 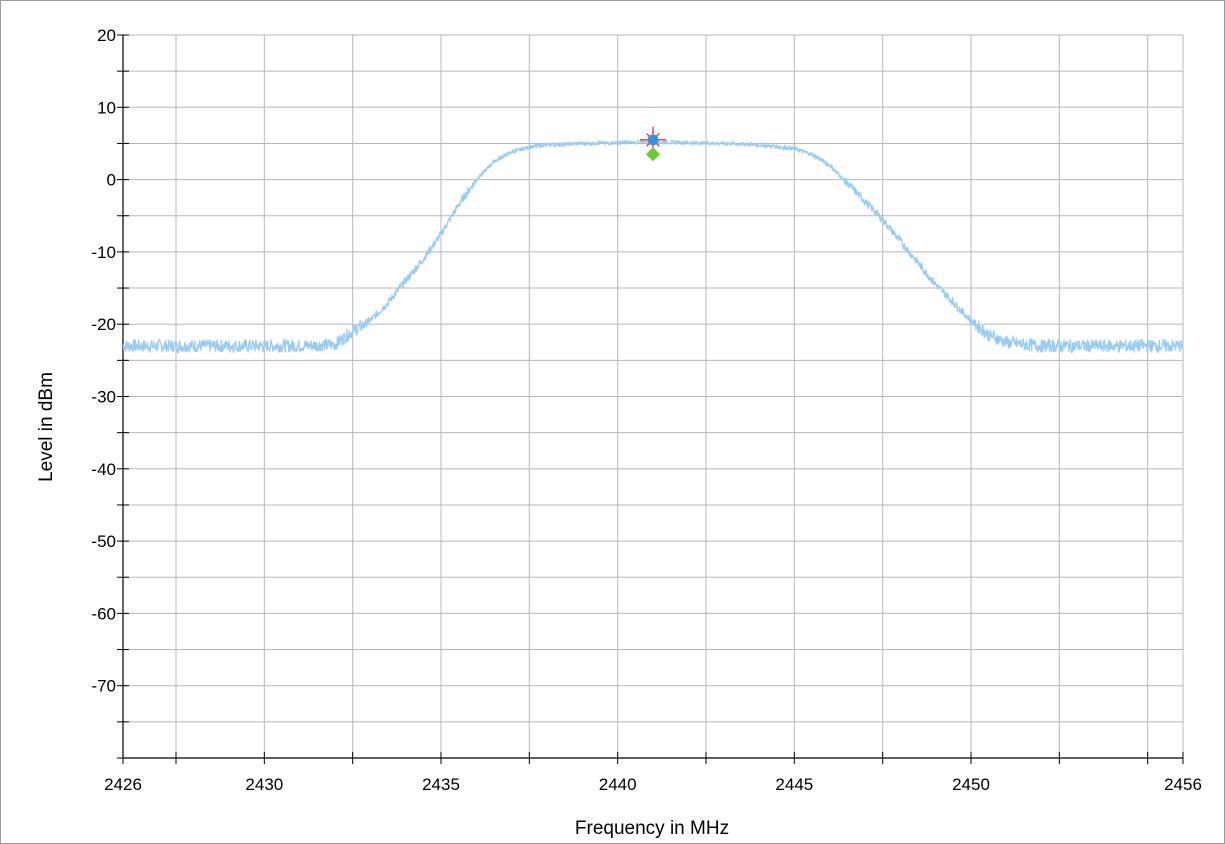 What do you see at coordinates (652, 828) in the screenshot?
I see `x-axis-label: Frequency in MHz` at bounding box center [652, 828].